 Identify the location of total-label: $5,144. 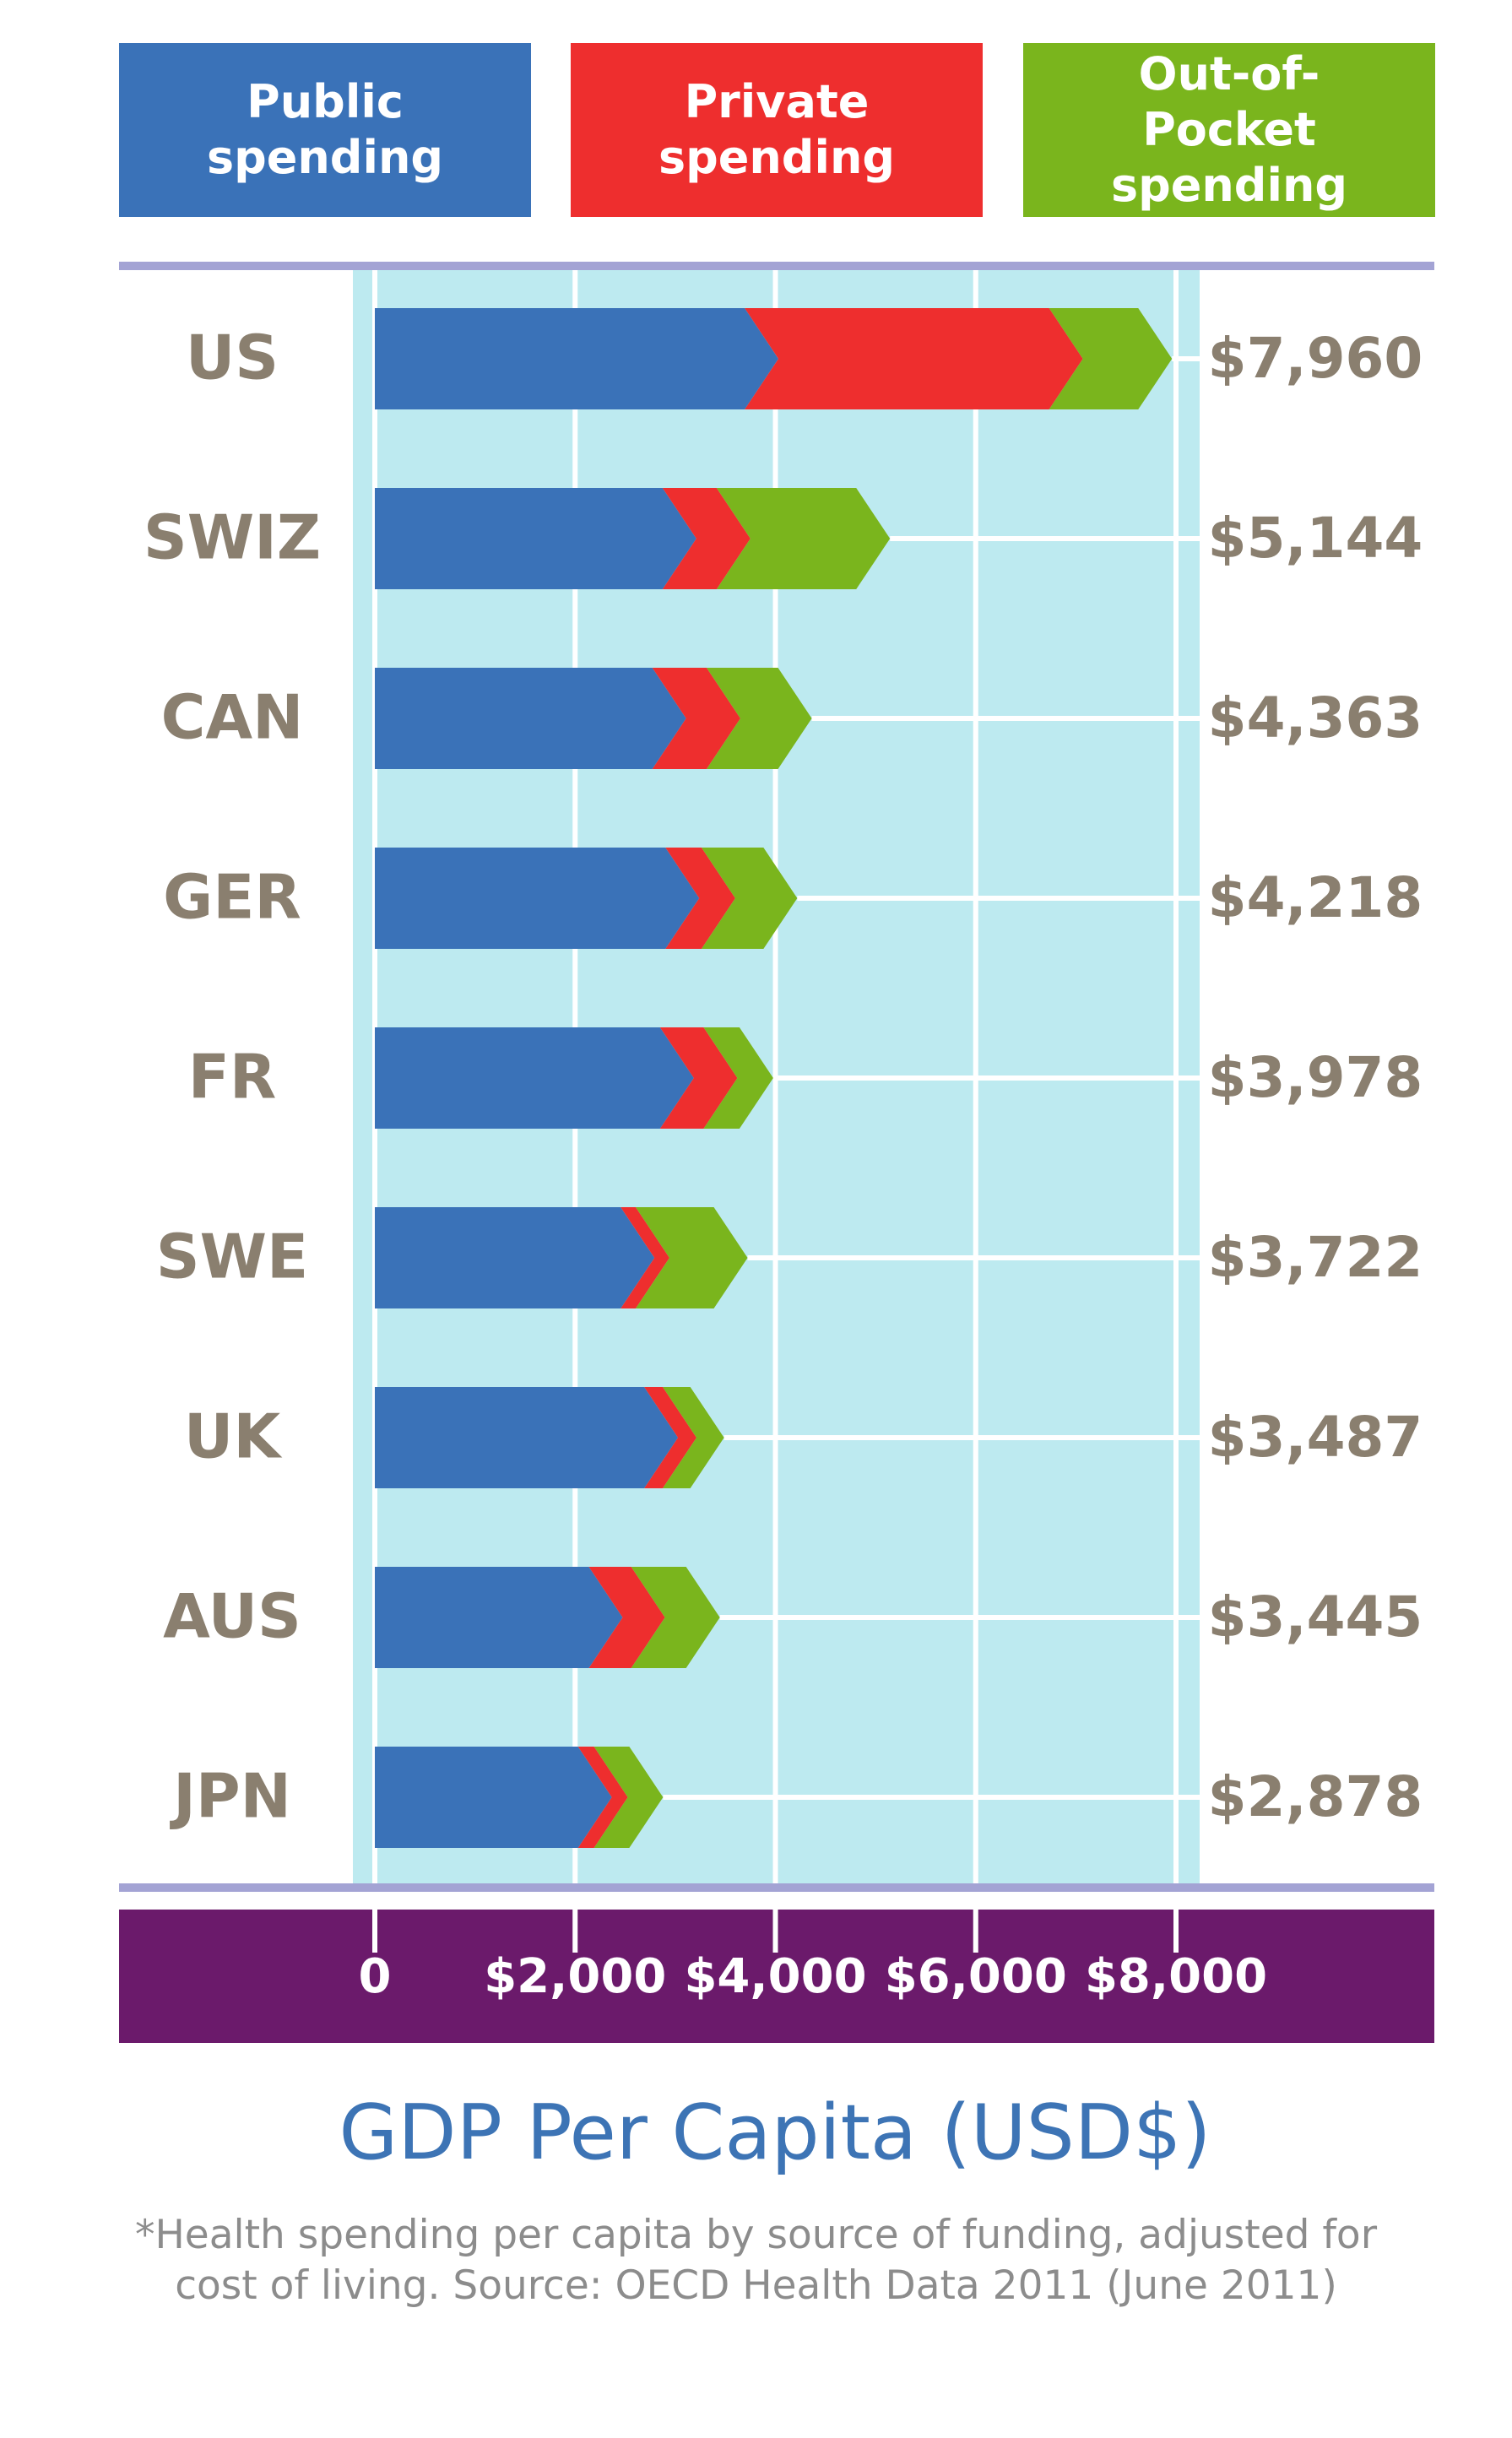
(1315, 538).